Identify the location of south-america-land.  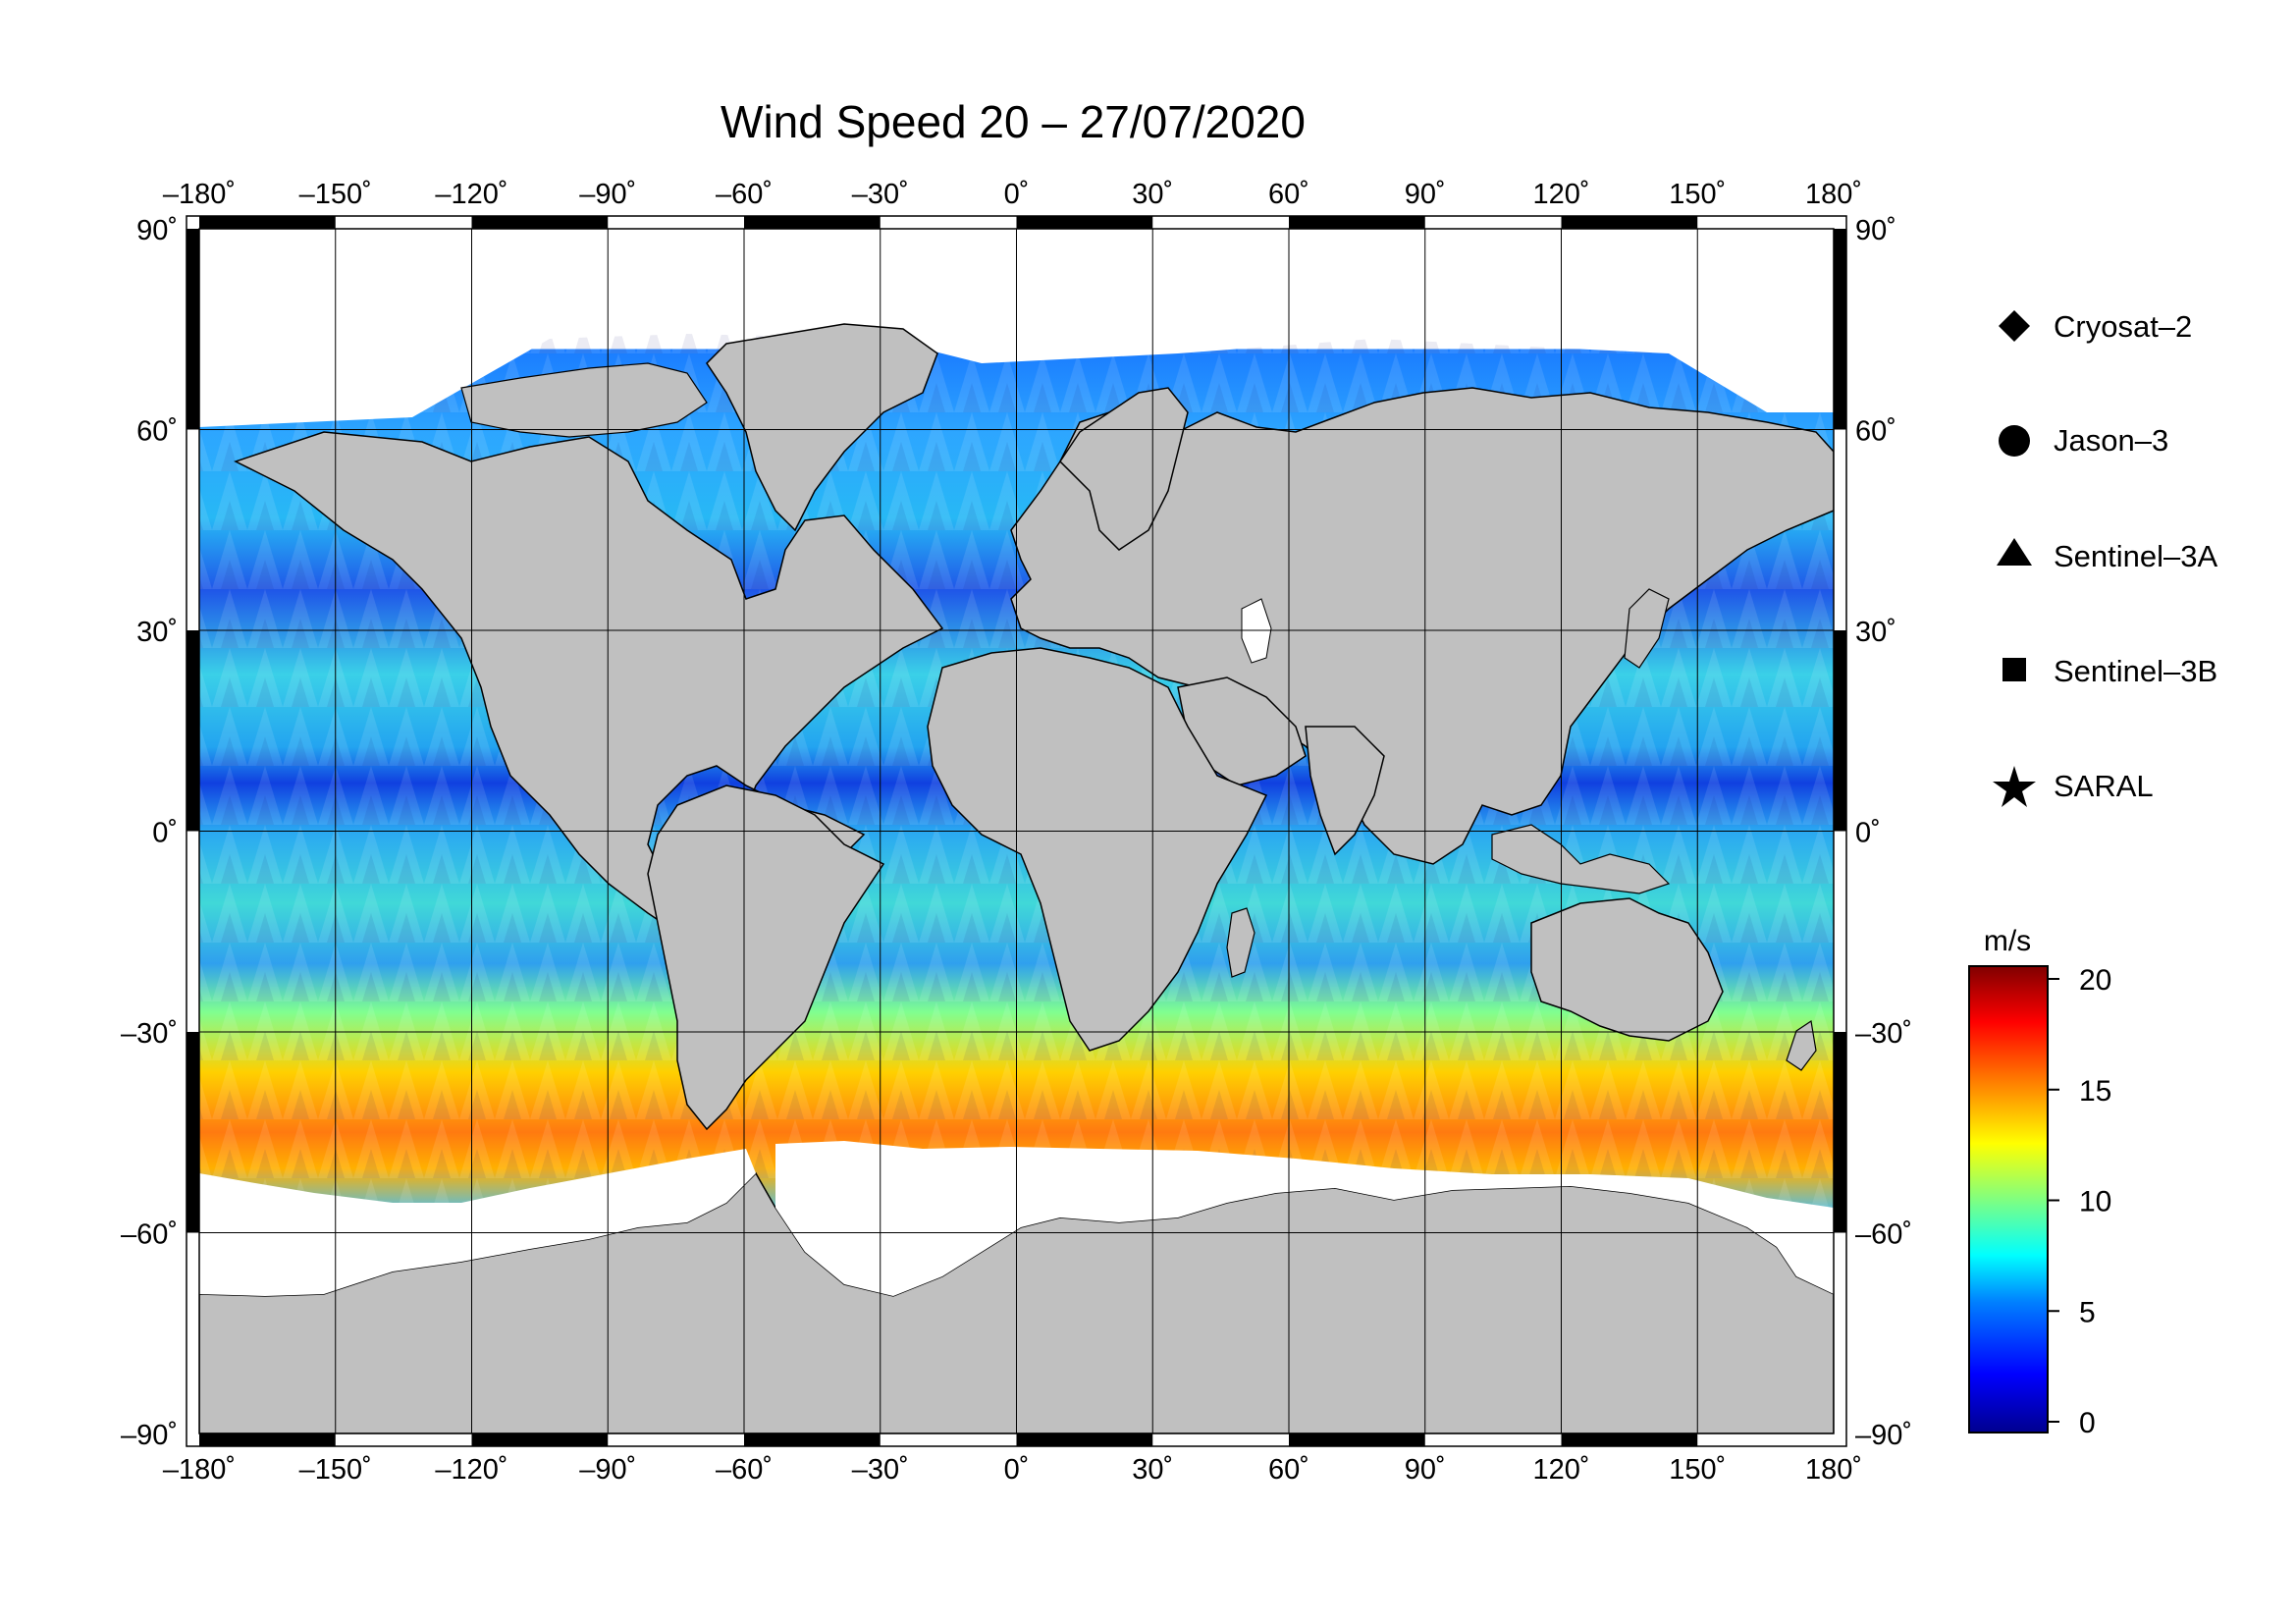
(766, 957).